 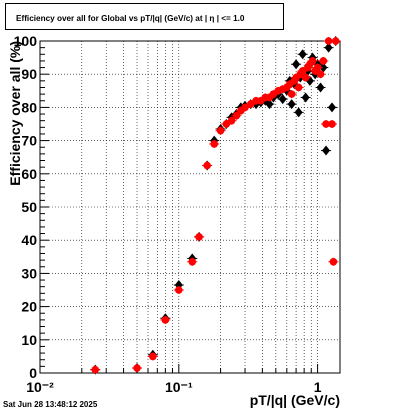 What do you see at coordinates (29, 307) in the screenshot?
I see `y-tick-label: 20` at bounding box center [29, 307].